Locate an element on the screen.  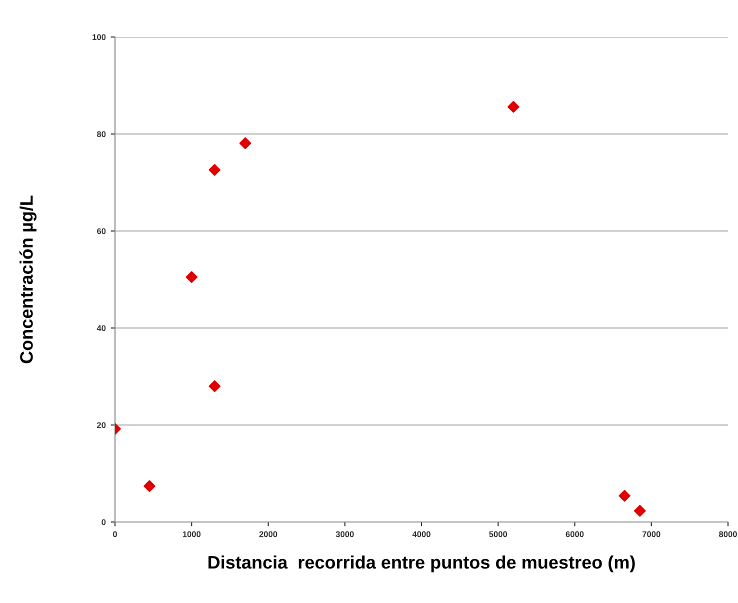
y-tick-label: 20 is located at coordinates (101, 425).